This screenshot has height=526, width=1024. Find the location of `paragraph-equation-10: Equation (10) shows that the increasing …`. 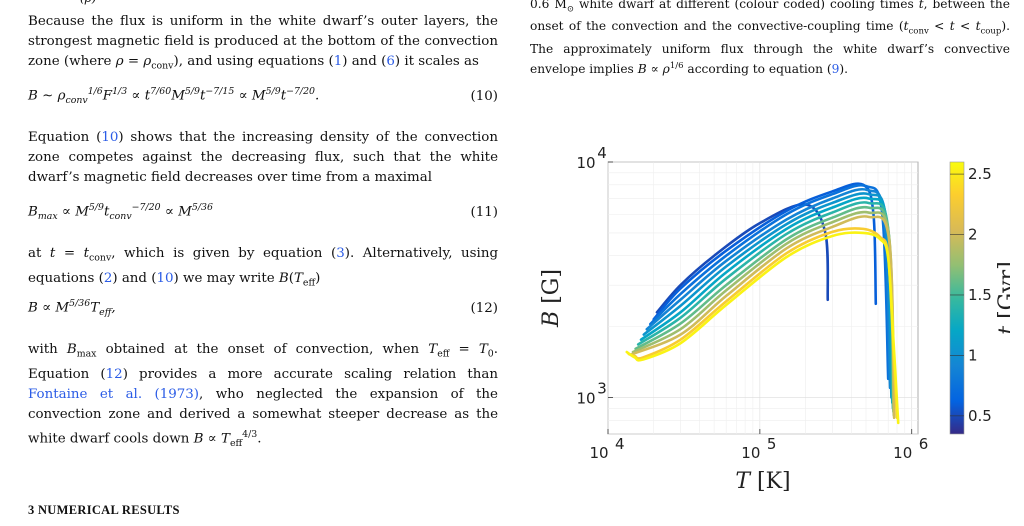

paragraph-equation-10: Equation (10) shows that the increasing … is located at coordinates (263, 157).